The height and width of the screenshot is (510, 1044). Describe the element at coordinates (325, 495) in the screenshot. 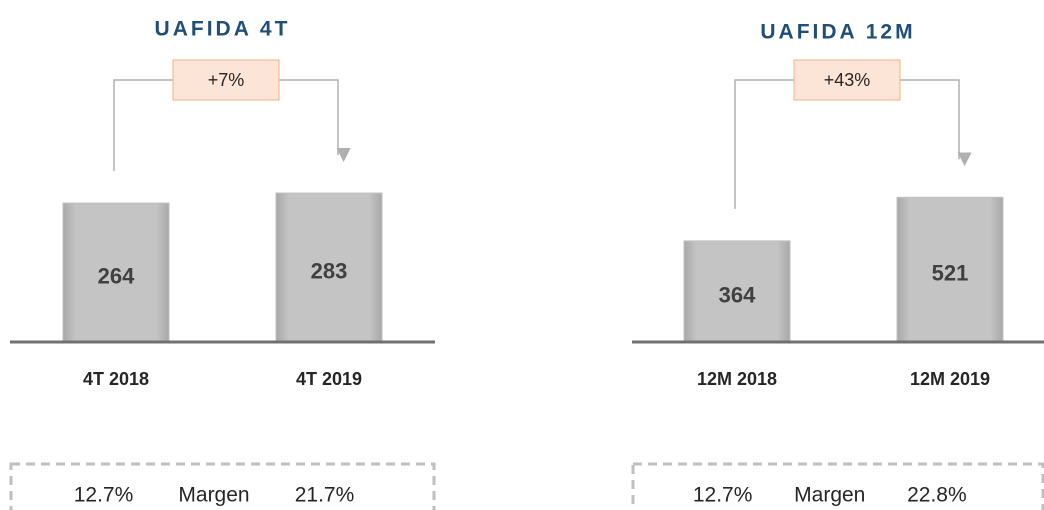

I see `margin-right: 21.7%` at that location.